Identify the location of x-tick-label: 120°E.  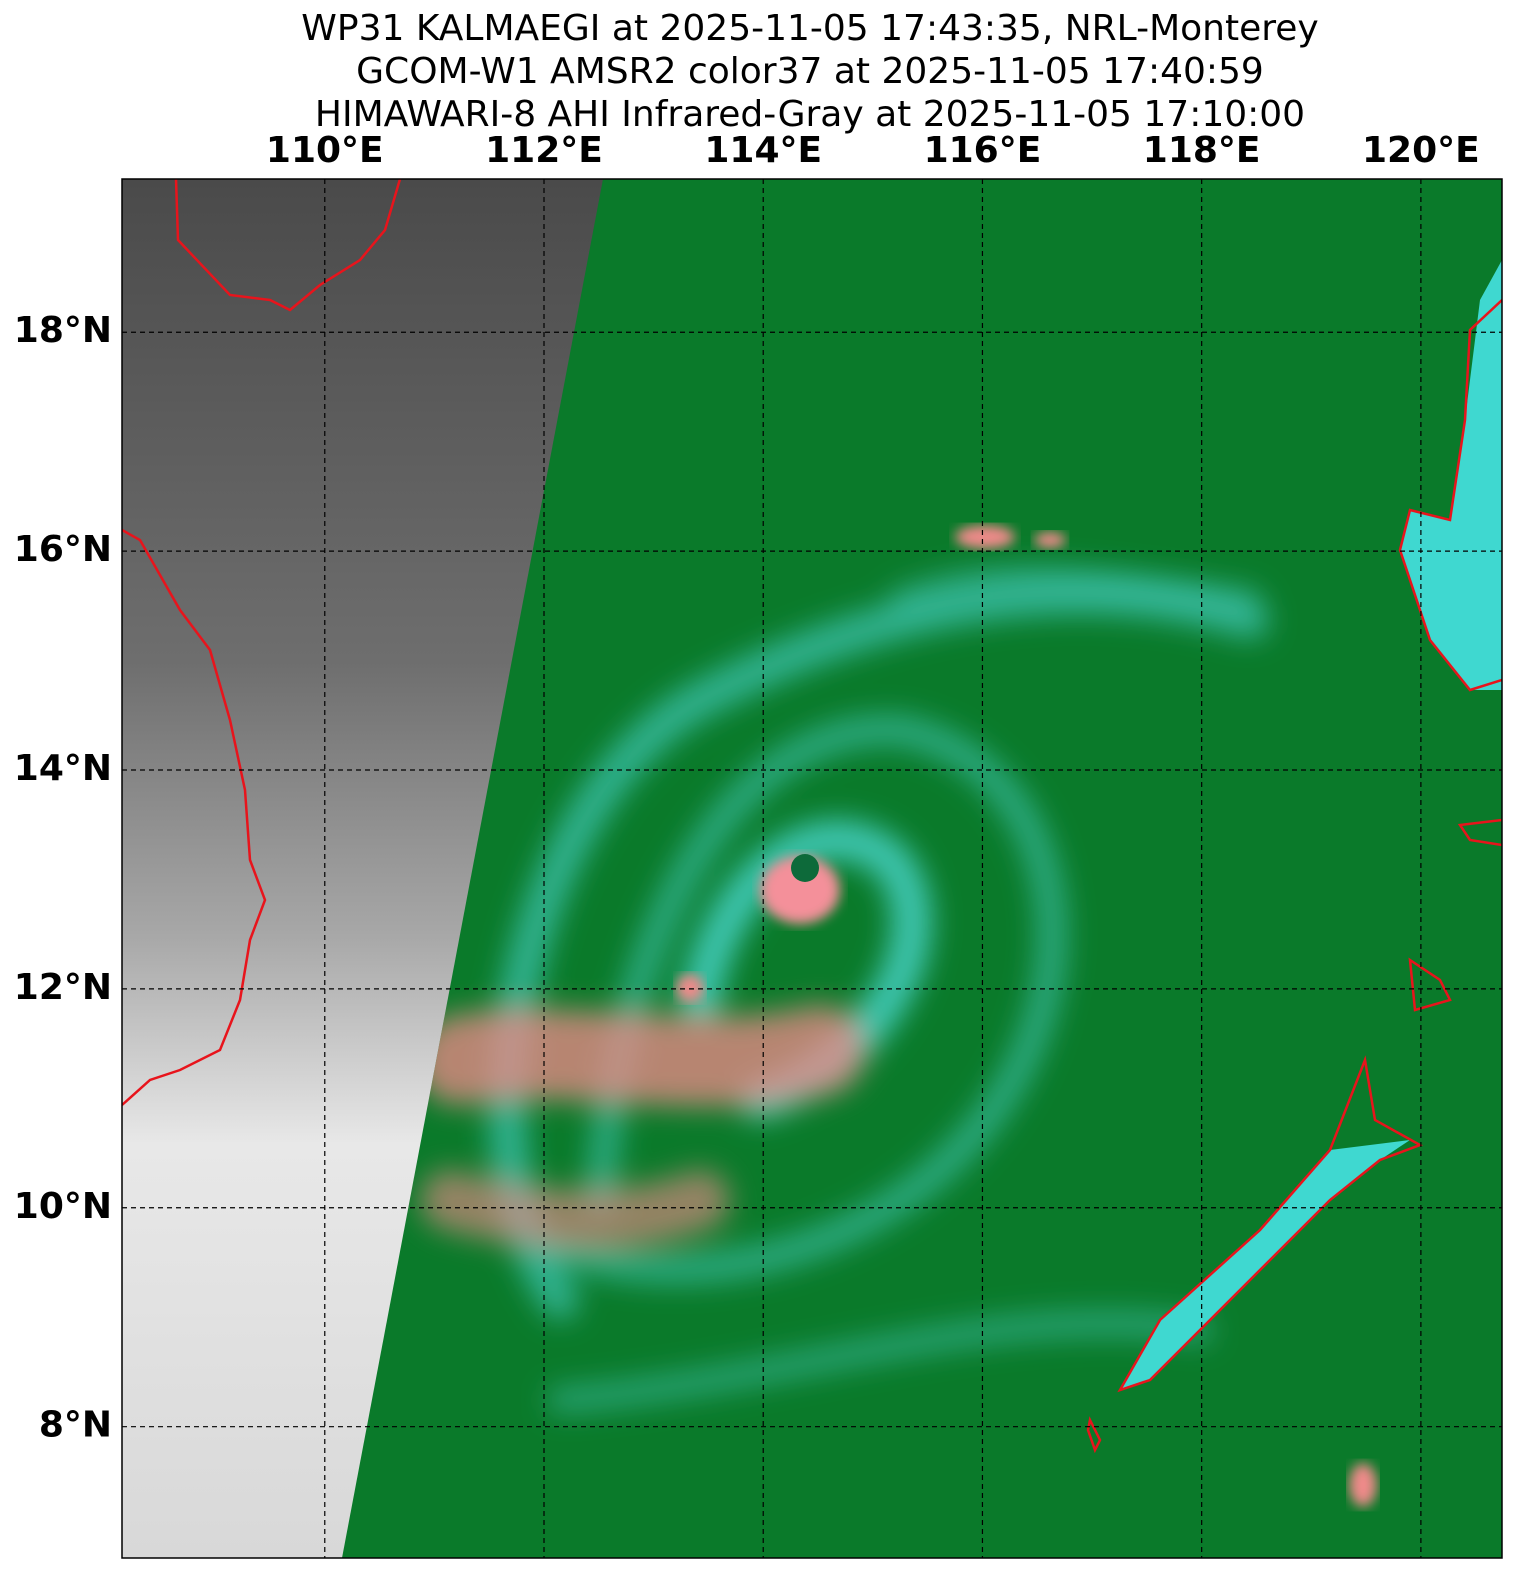
(1421, 150).